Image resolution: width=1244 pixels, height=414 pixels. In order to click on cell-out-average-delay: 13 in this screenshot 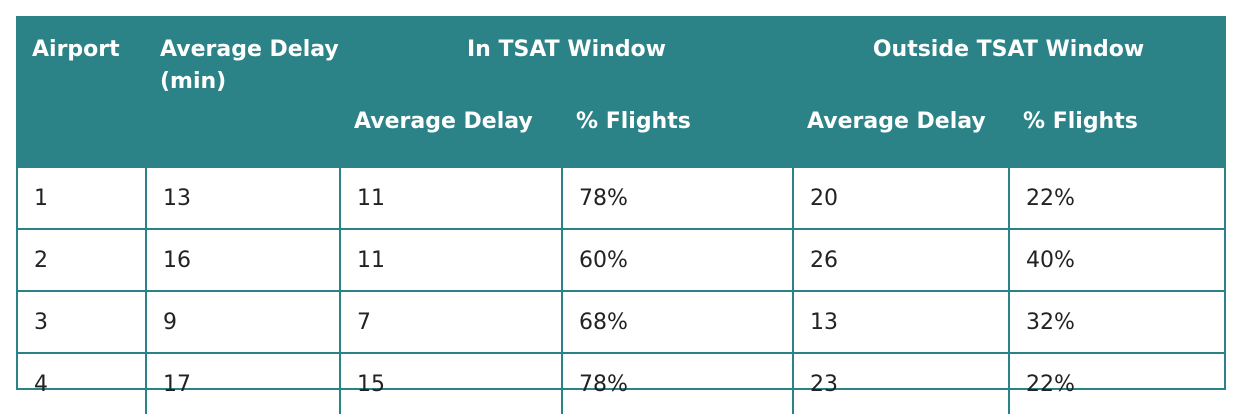, I will do `click(901, 321)`.